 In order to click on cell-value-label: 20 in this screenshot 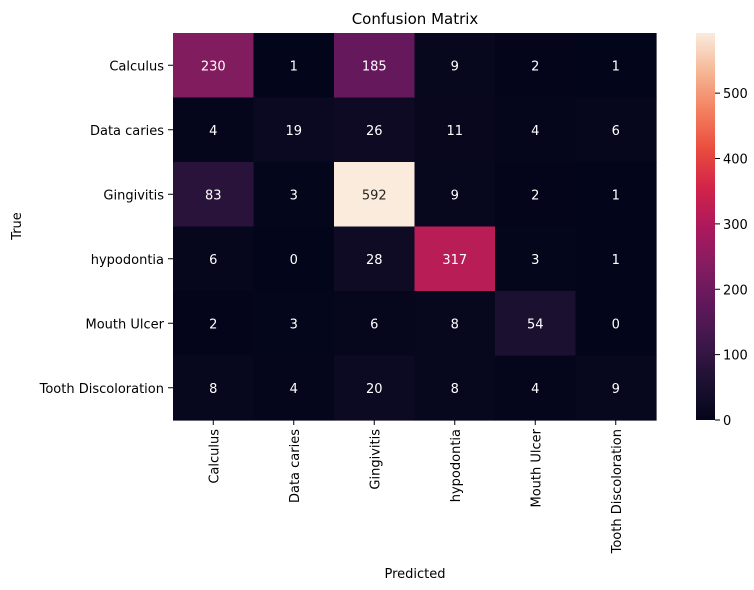, I will do `click(374, 389)`.